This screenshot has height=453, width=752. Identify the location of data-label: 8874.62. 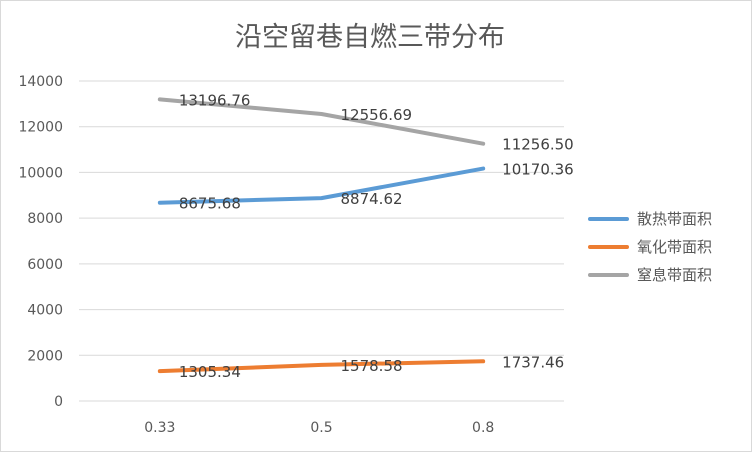
(372, 199).